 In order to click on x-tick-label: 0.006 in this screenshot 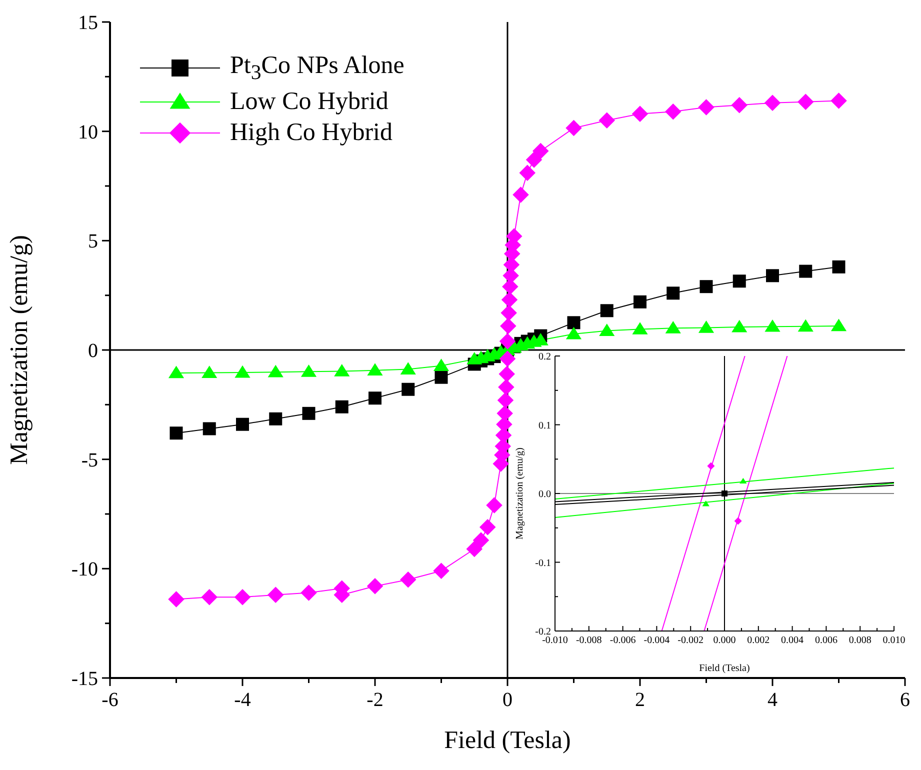, I will do `click(826, 640)`.